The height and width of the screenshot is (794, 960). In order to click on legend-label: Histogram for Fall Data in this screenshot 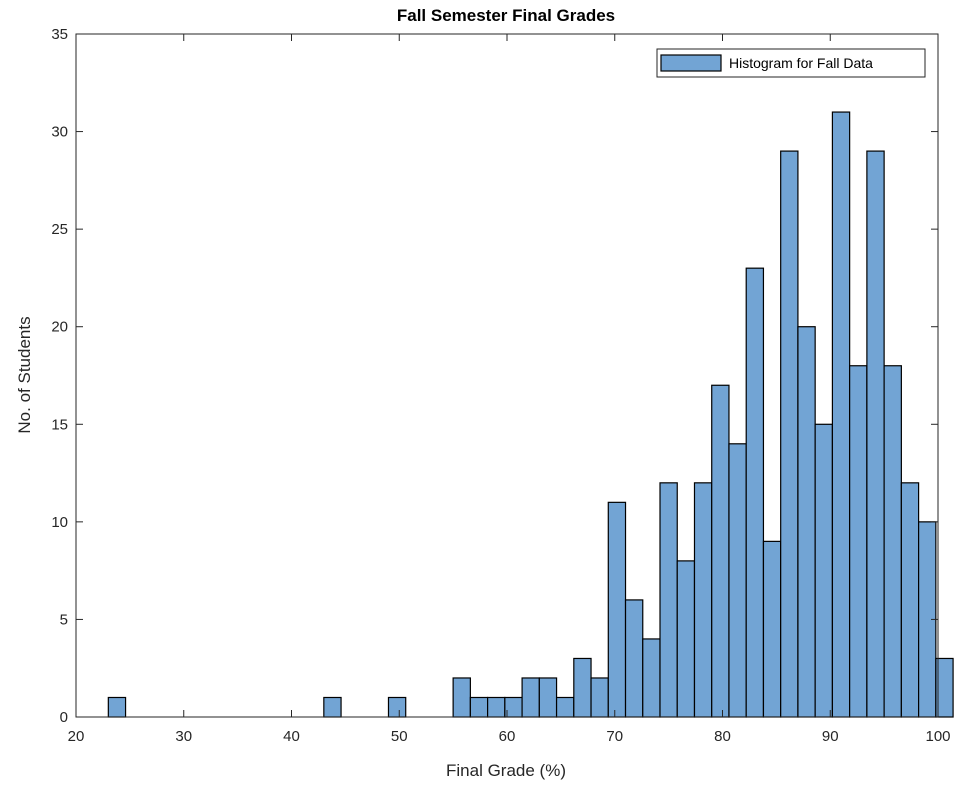, I will do `click(801, 63)`.